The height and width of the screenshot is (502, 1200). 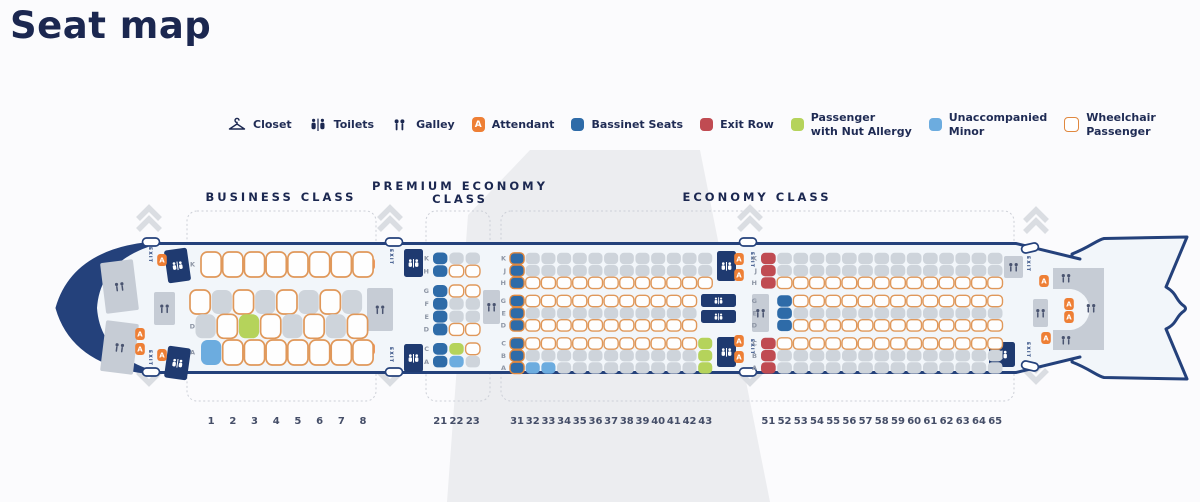 I want to click on seat-65G, so click(x=995, y=301).